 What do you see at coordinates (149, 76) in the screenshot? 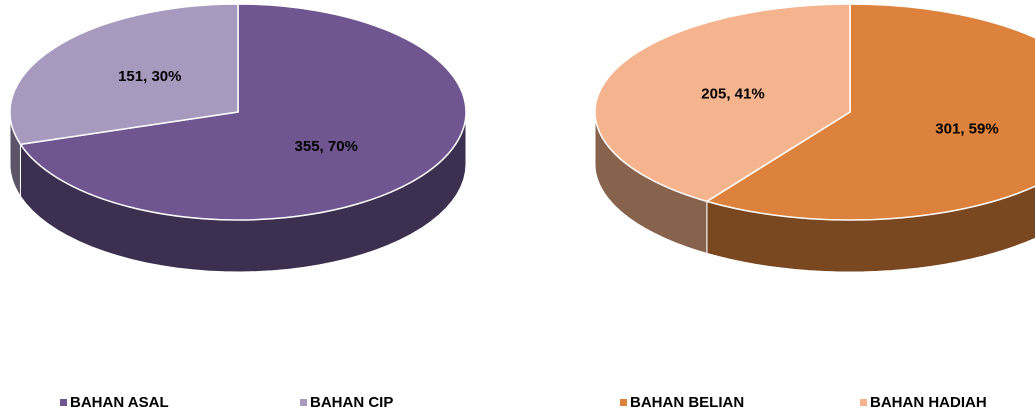
I see `data-label: 151, 30%` at bounding box center [149, 76].